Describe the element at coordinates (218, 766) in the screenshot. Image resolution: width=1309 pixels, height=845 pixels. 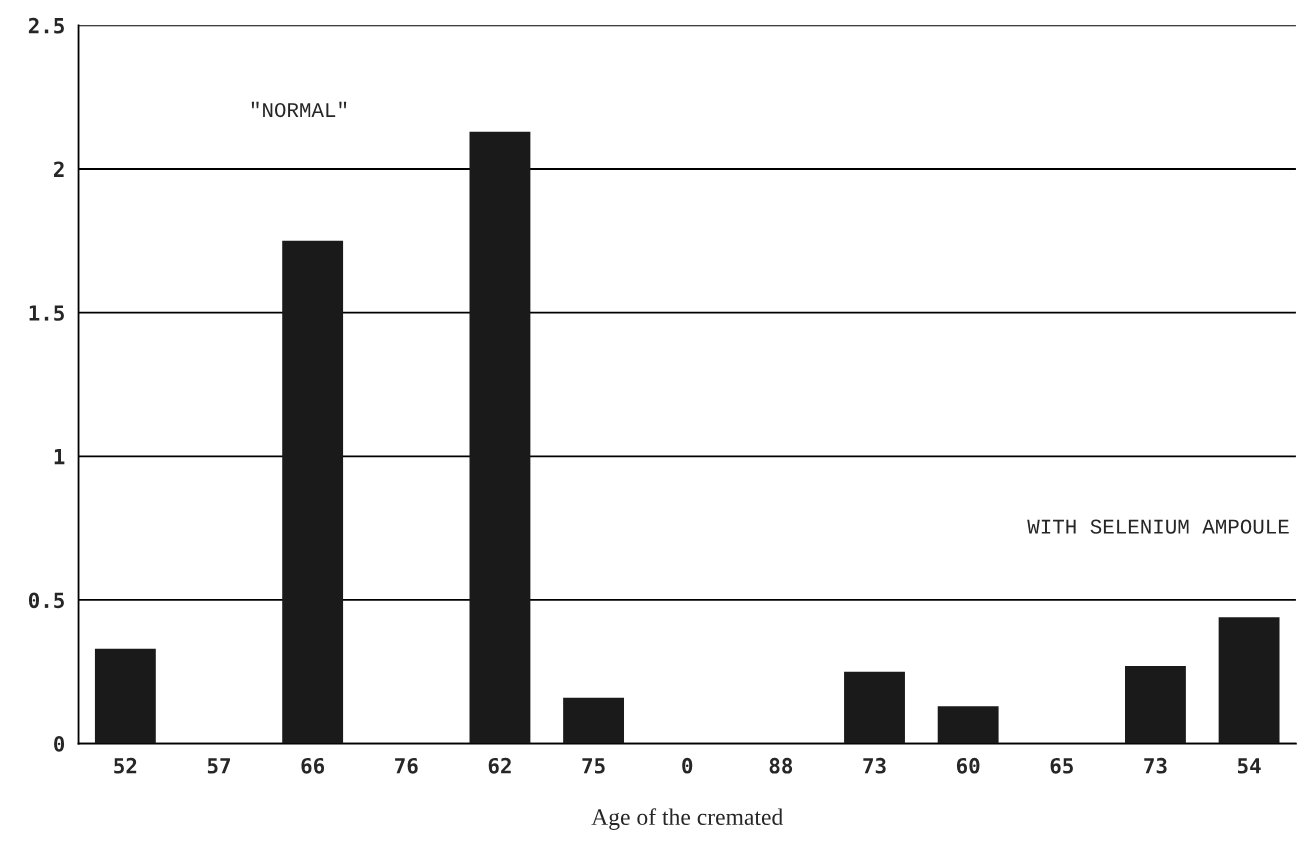
I see `x-tick-label: 57` at that location.